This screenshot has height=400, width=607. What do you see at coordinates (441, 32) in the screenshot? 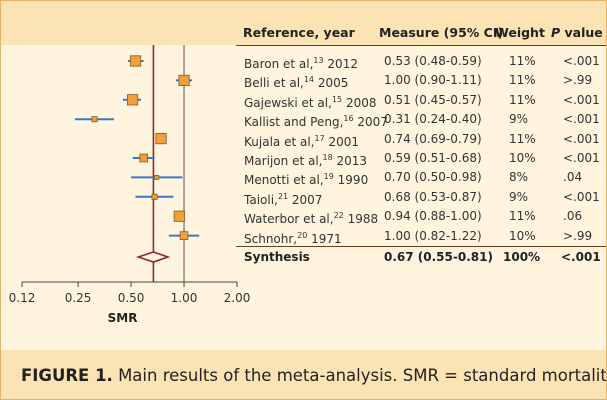
I see `column-header-measure: Measure (95% CI)` at bounding box center [441, 32].